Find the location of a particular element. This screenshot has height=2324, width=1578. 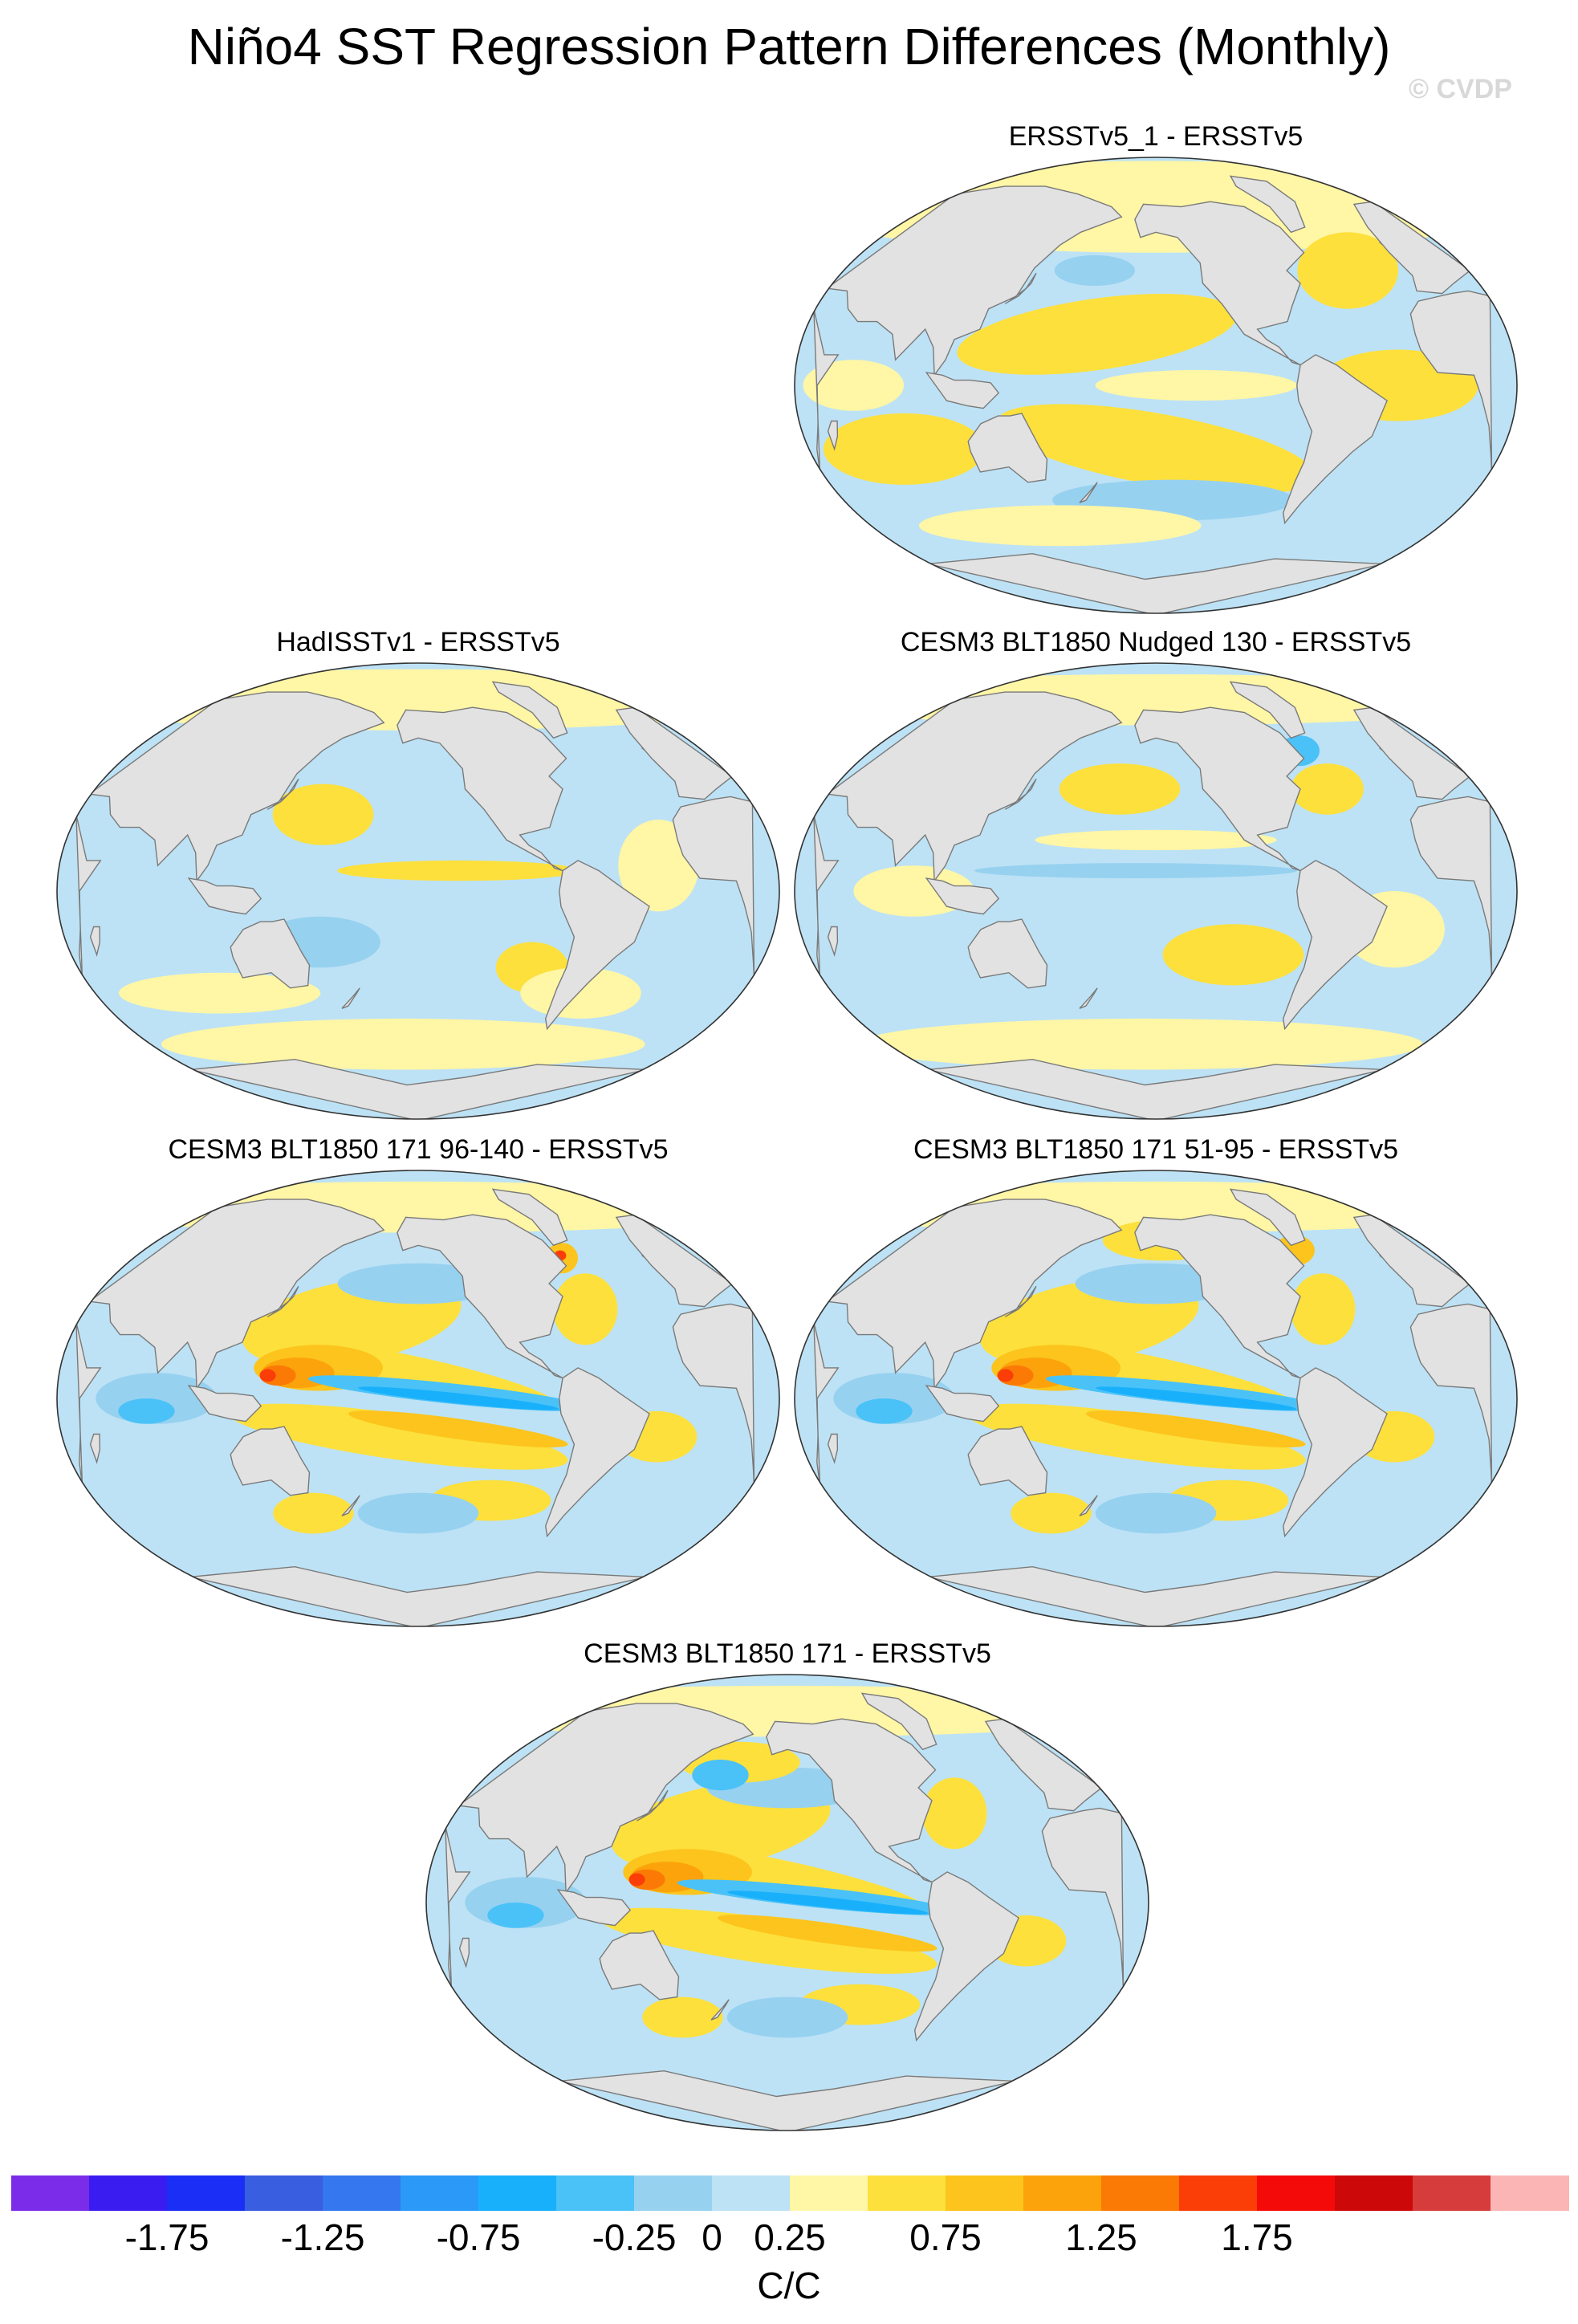

map-panel-p5: CESM3 BLT1850 171 51-95 - ERSSTv5 is located at coordinates (1156, 1382).